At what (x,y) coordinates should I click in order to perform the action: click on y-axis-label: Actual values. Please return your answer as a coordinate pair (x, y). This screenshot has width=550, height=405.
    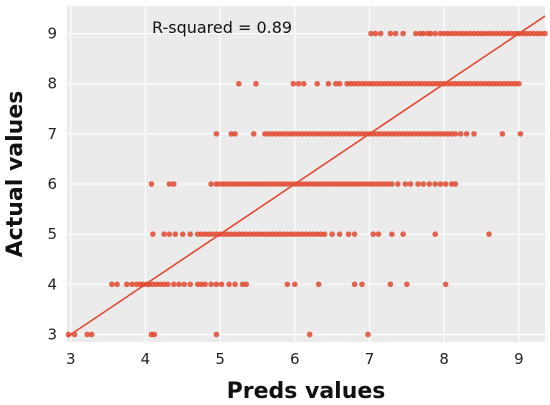
    Looking at the image, I should click on (15, 174).